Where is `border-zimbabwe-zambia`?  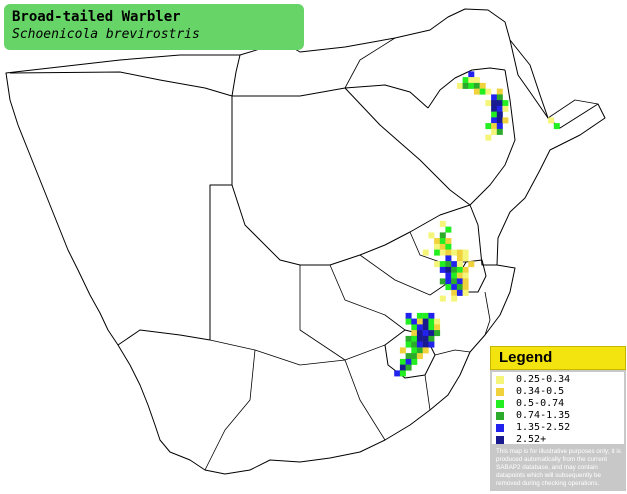 border-zimbabwe-zambia is located at coordinates (466, 88).